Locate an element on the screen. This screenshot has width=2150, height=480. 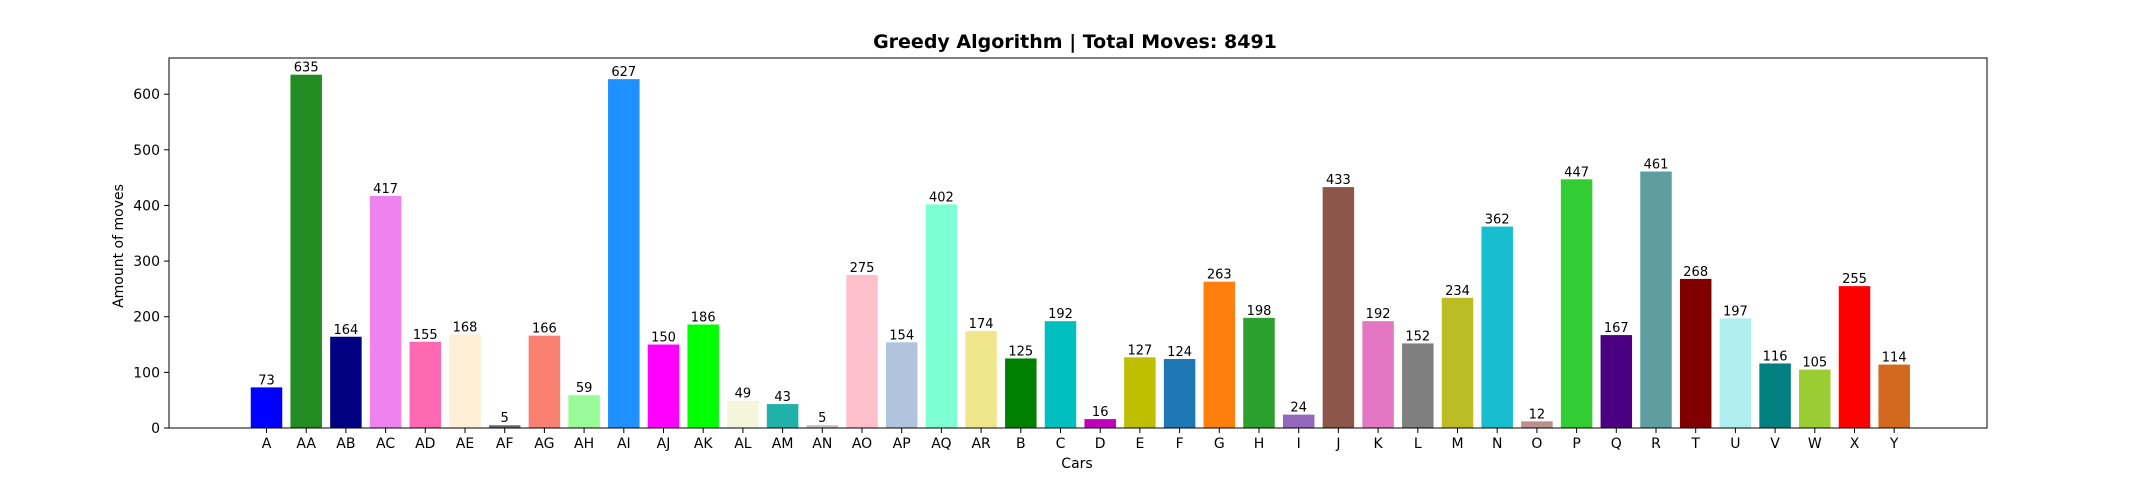
bar-value-label: 168 is located at coordinates (465, 328).